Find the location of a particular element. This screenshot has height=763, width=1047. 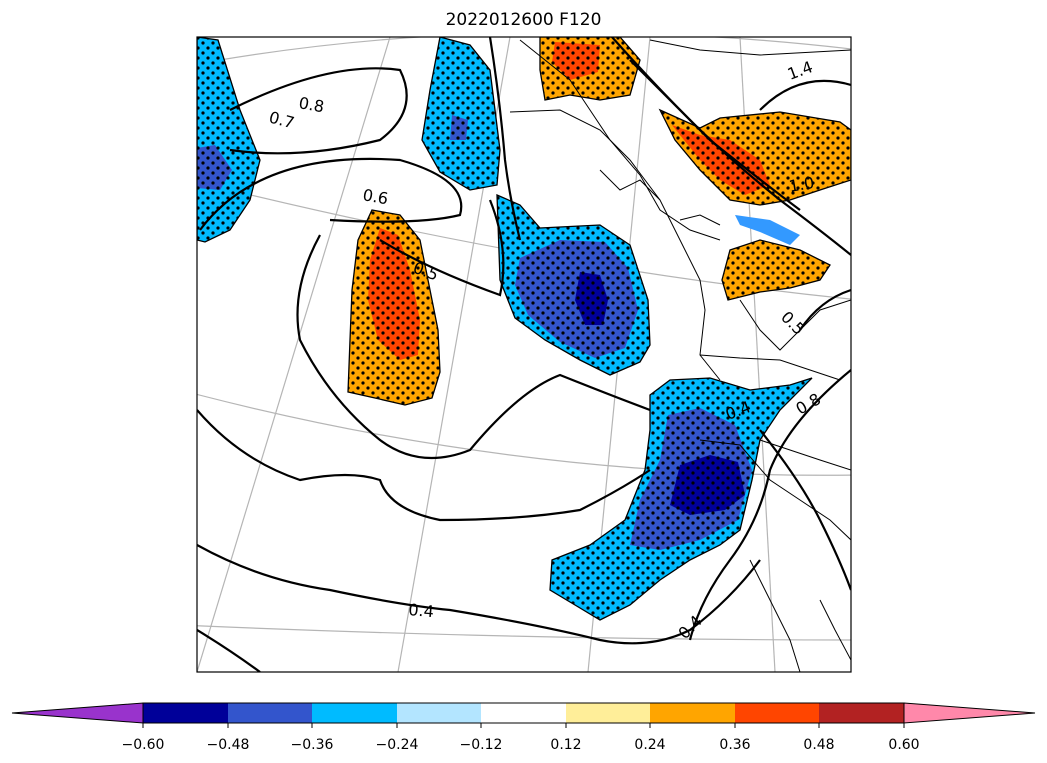

colorbar-tick-label: 0.36 is located at coordinates (734, 745).